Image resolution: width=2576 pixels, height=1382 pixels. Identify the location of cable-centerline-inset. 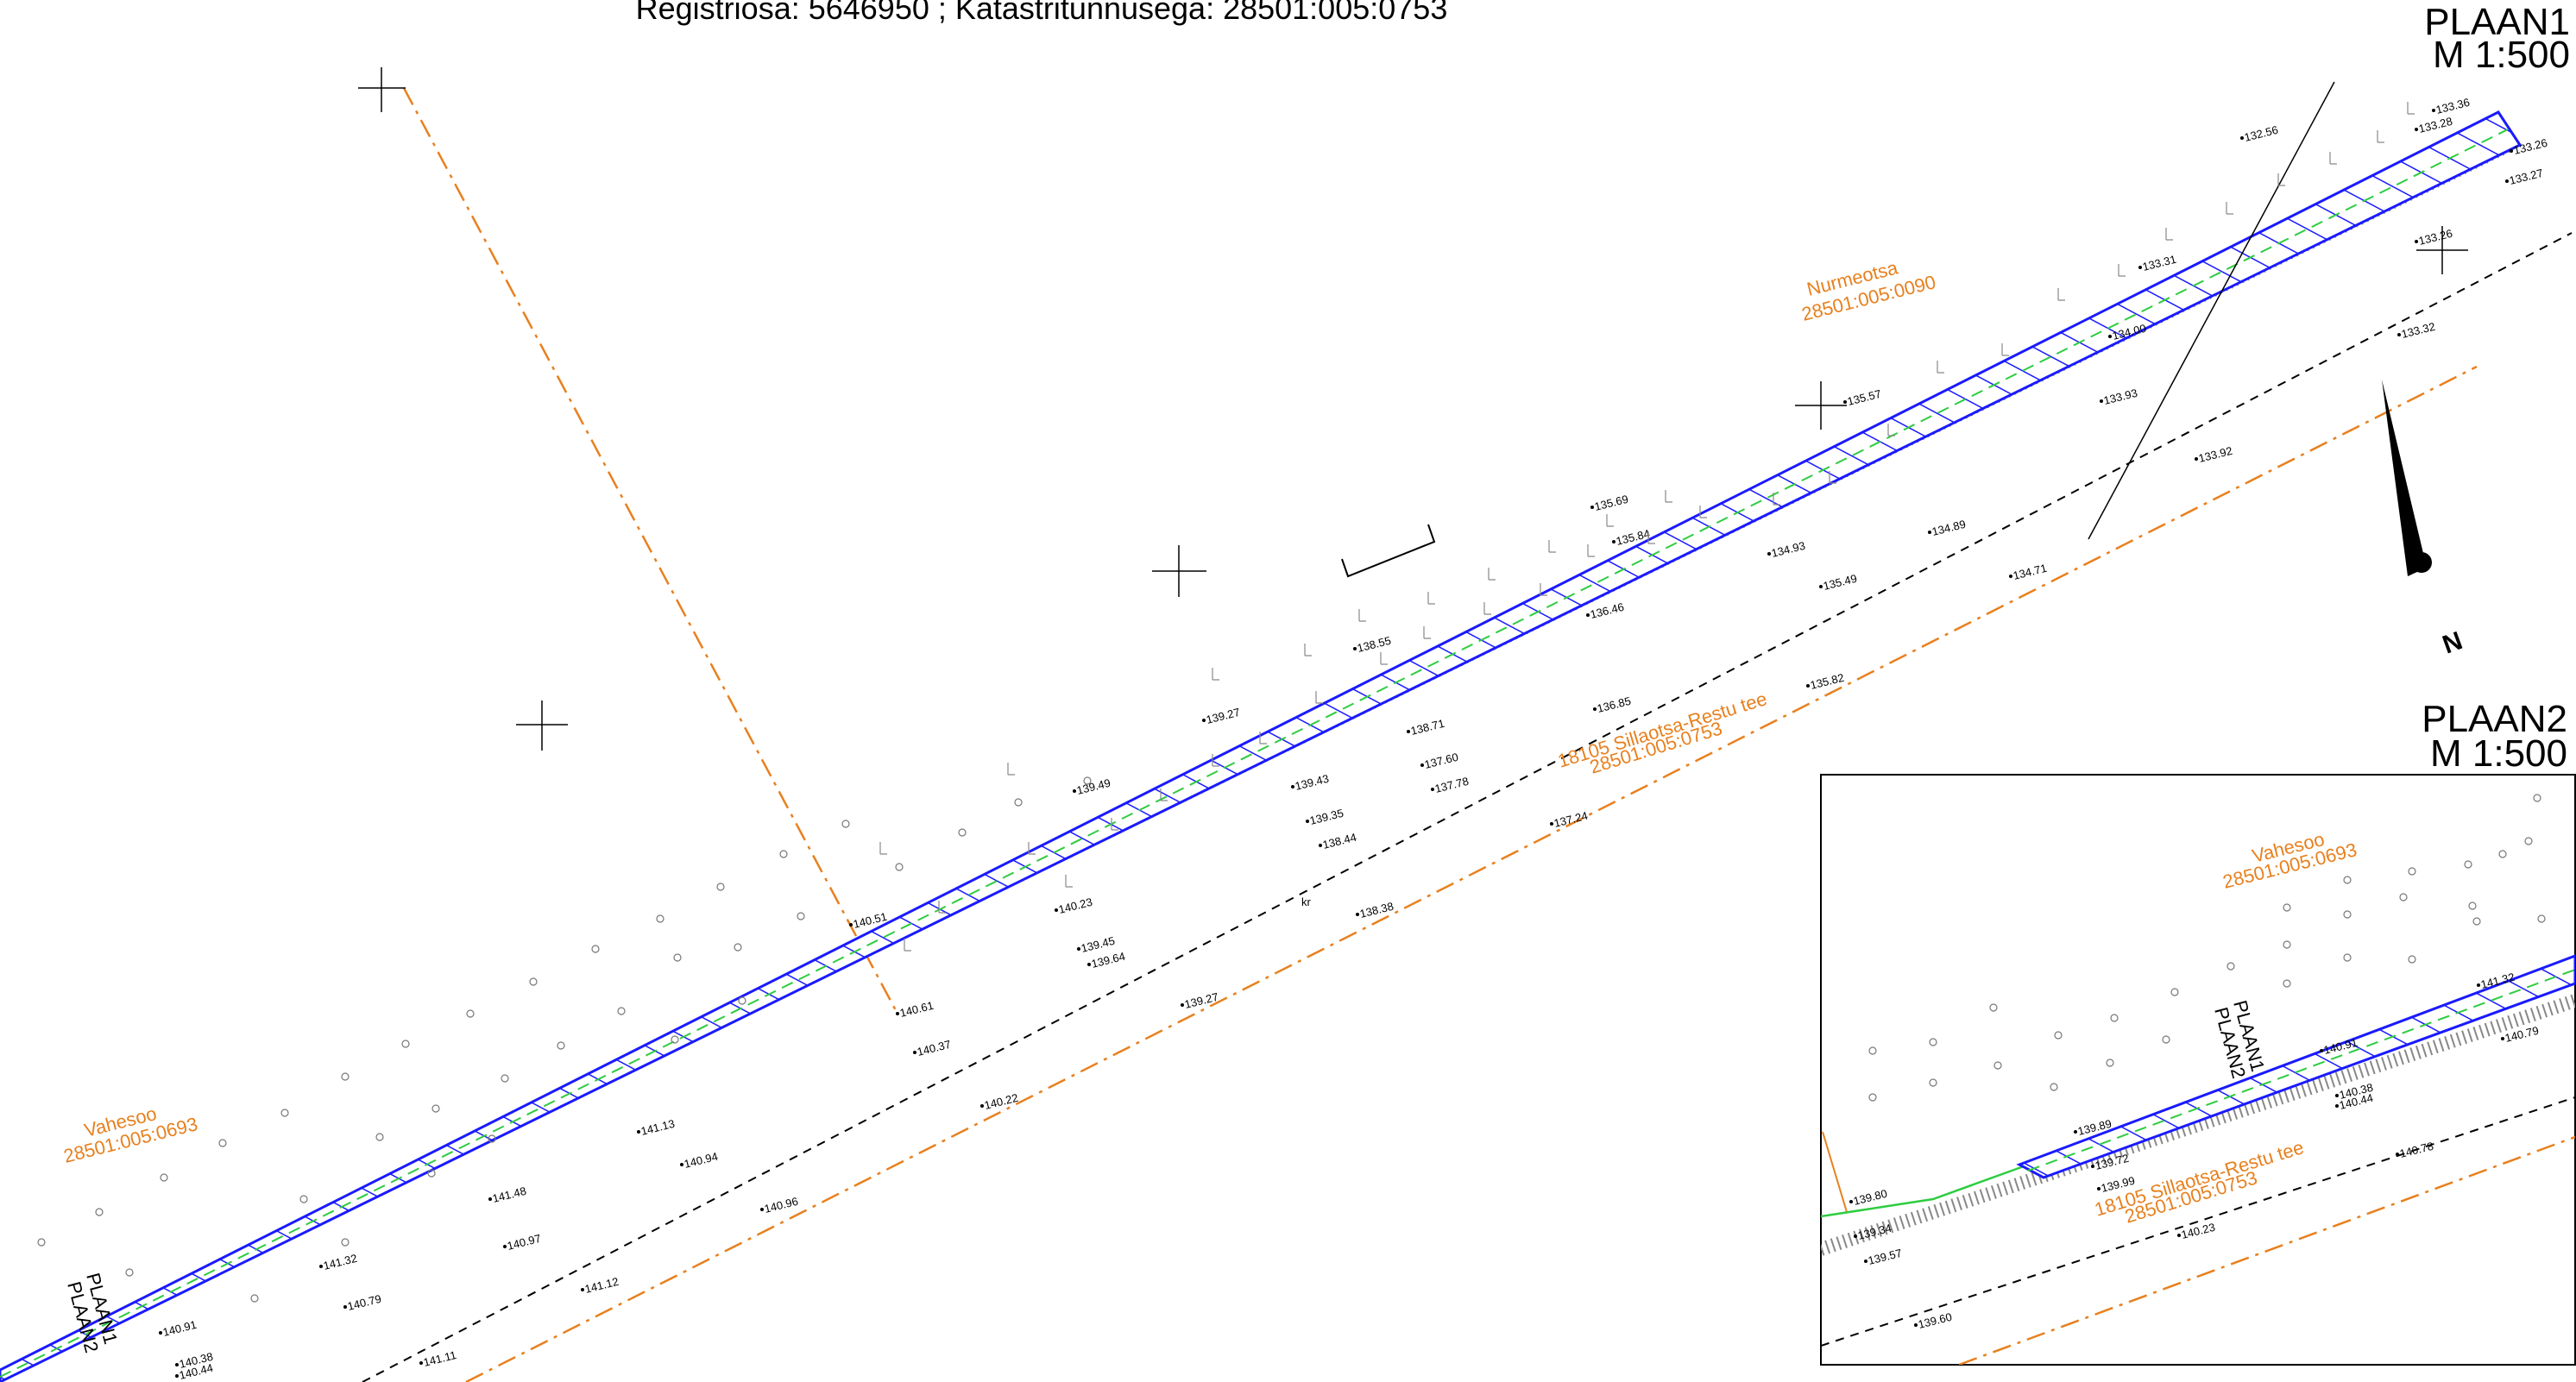
(2301, 1070).